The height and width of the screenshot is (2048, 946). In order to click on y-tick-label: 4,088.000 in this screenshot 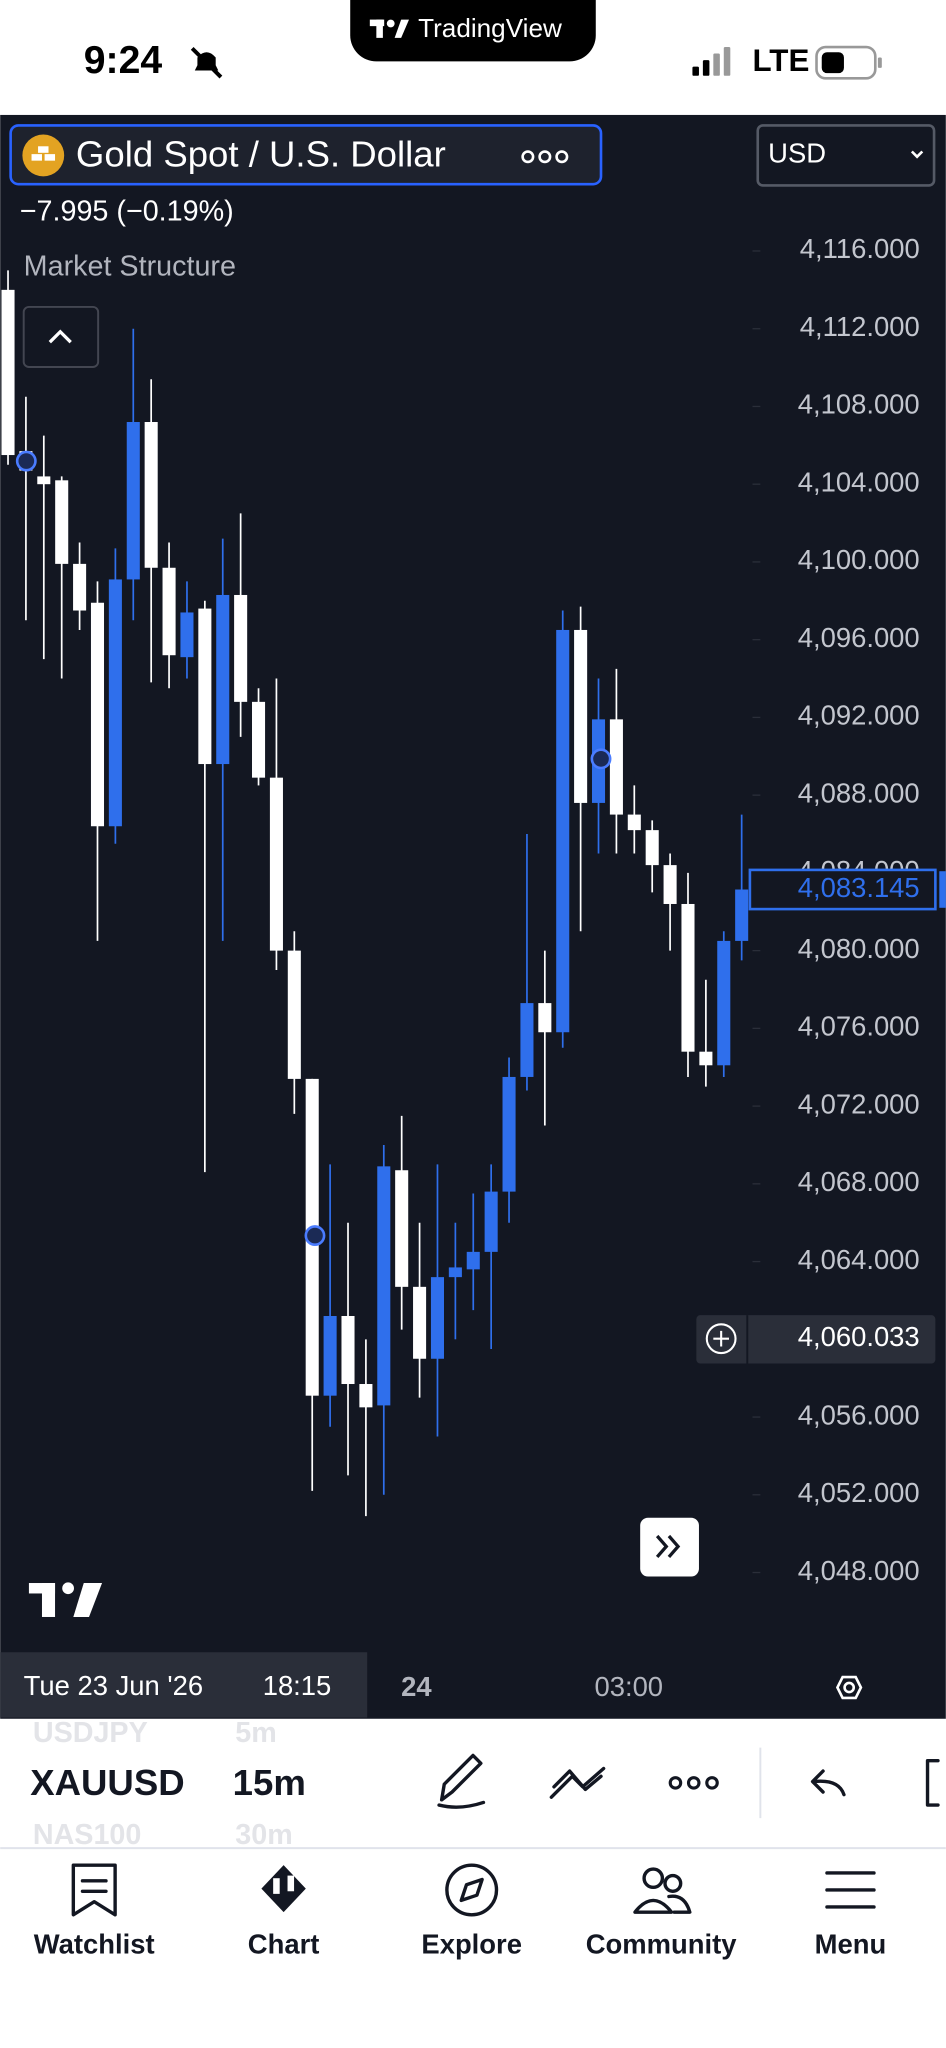, I will do `click(859, 792)`.